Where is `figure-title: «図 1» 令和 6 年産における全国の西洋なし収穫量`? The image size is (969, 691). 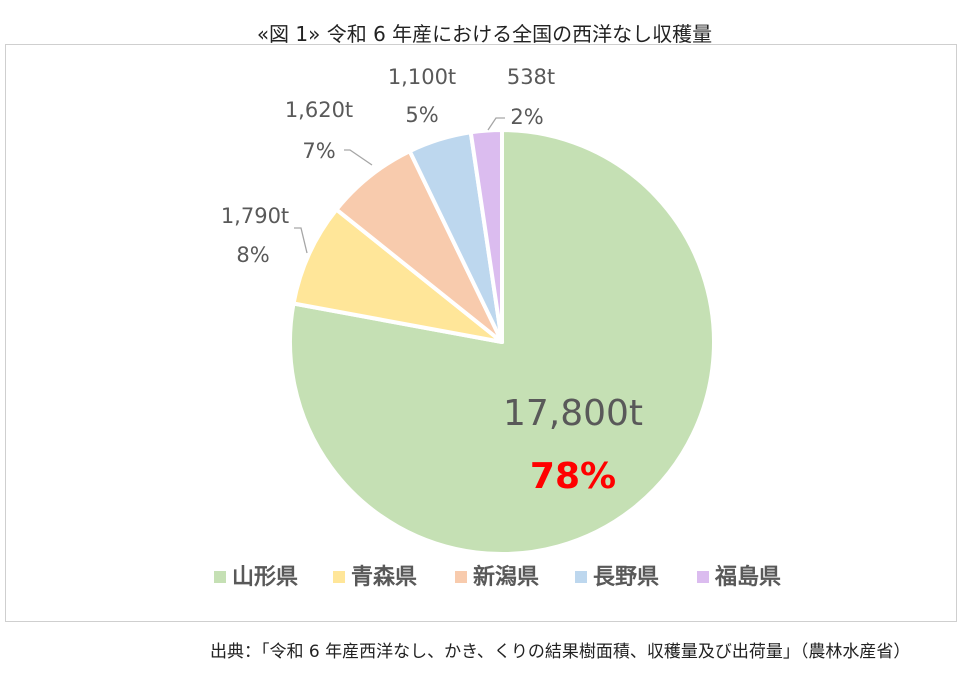
figure-title: «図 1» 令和 6 年産における全国の西洋なし収穫量 is located at coordinates (484, 34).